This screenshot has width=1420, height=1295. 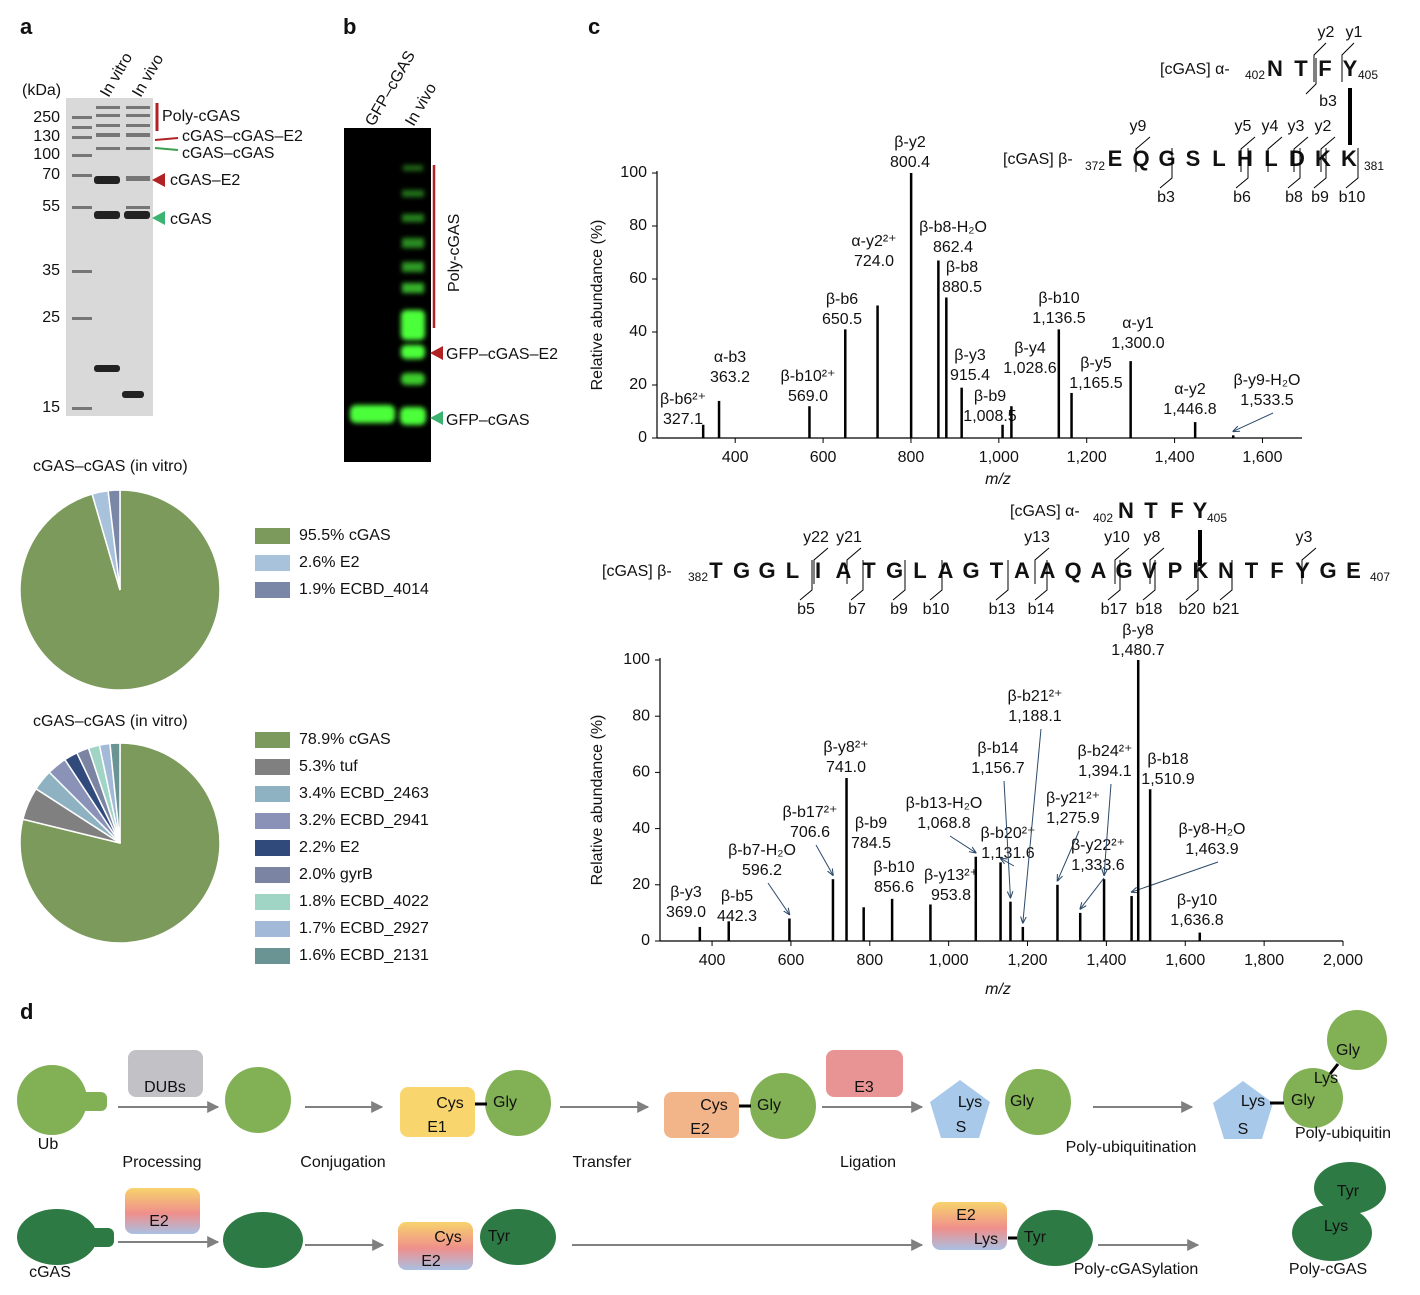 What do you see at coordinates (1152, 537) in the screenshot?
I see `ion-label: y8` at bounding box center [1152, 537].